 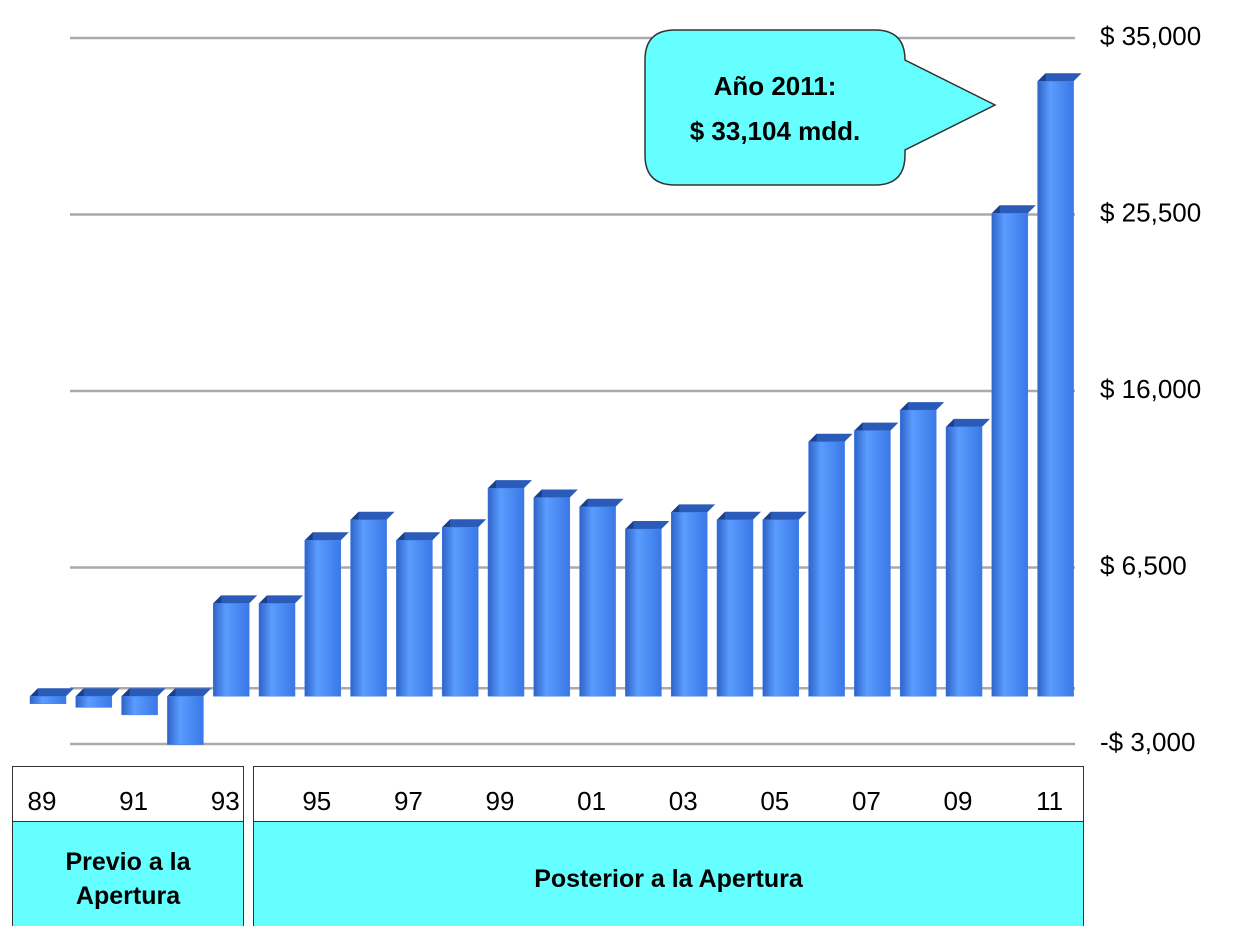 I want to click on y-tick-label: $ 35,000, so click(x=1150, y=36).